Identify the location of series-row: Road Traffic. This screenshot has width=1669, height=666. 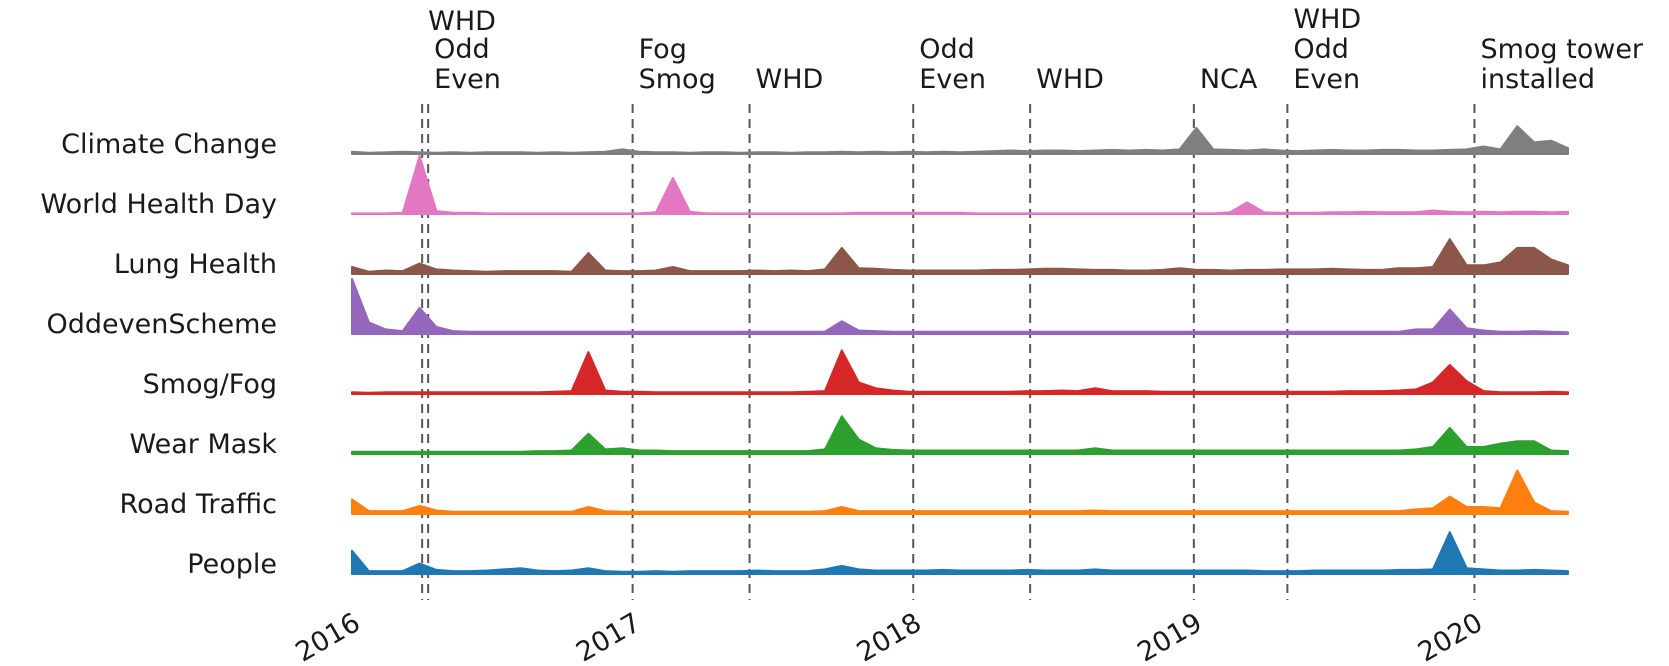
(844, 494).